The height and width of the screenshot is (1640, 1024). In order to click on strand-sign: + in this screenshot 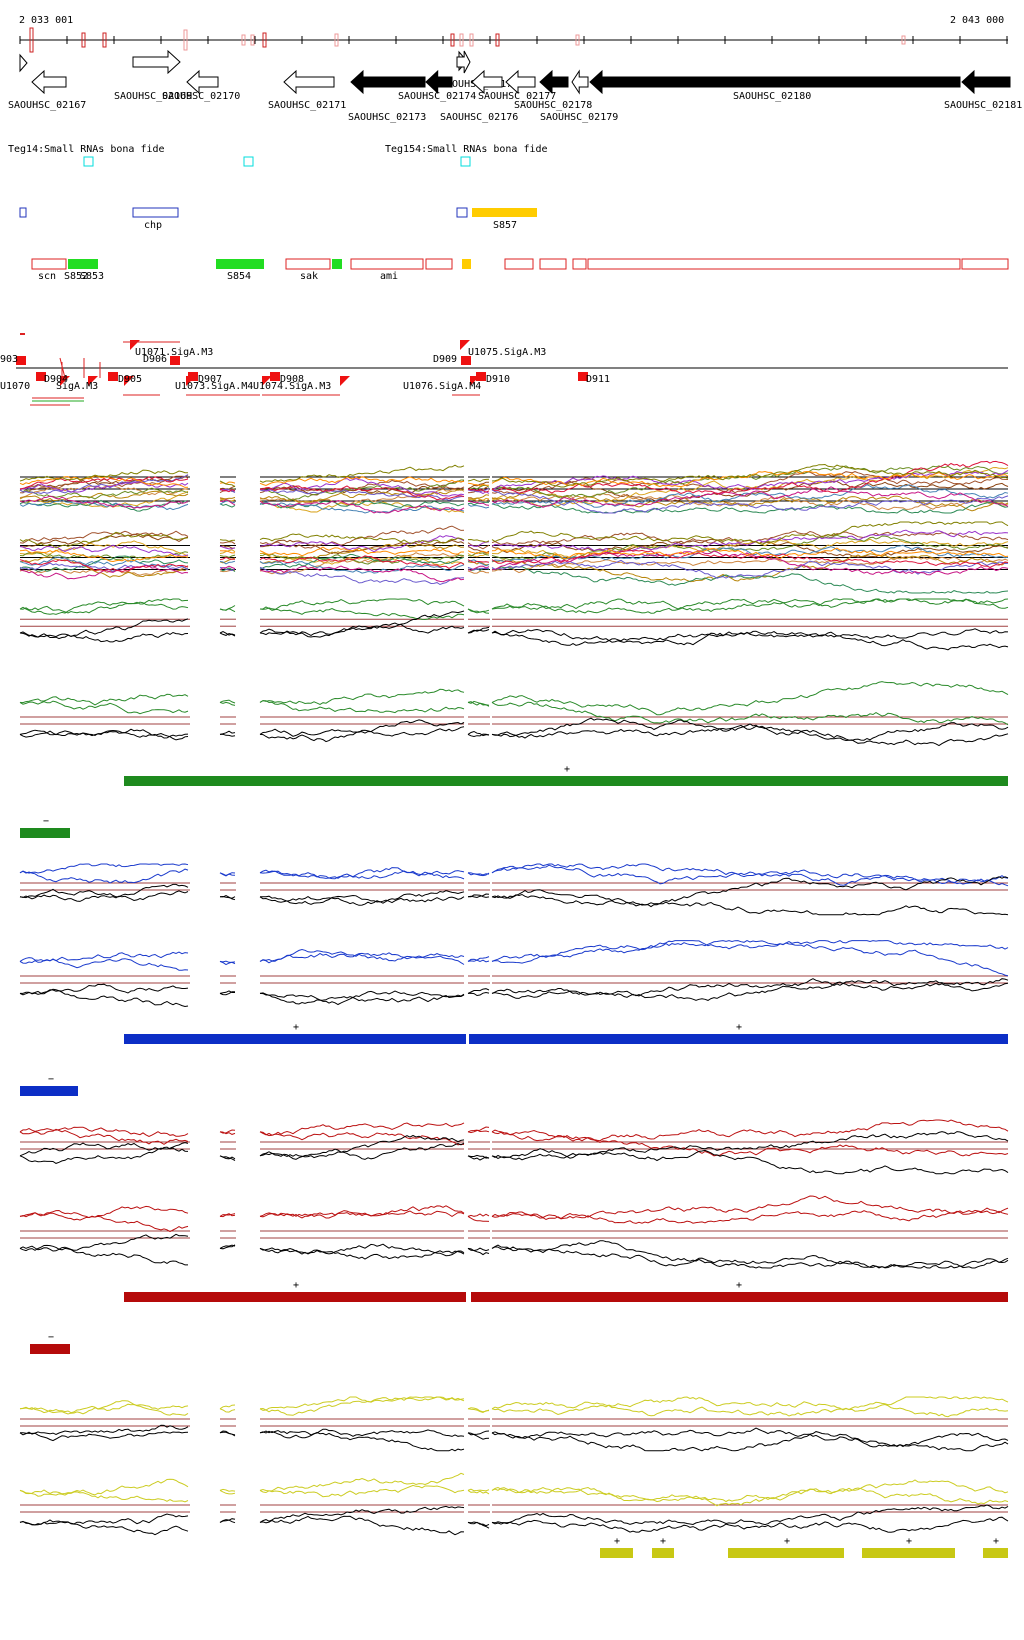, I will do `click(909, 1541)`.